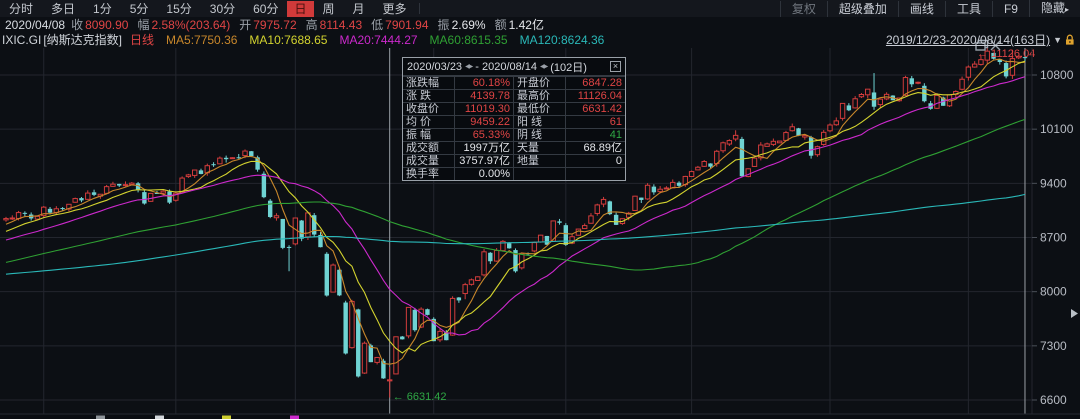 This screenshot has height=419, width=1080. I want to click on tab-月: 月, so click(358, 8).